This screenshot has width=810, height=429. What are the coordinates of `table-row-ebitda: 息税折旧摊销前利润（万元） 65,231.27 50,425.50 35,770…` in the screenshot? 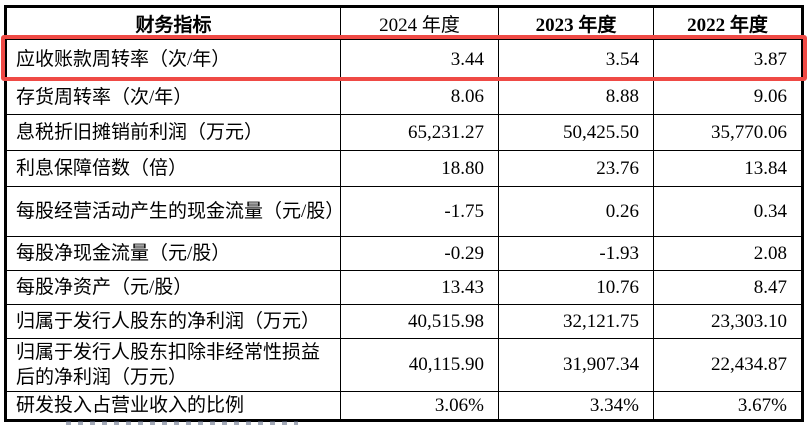 It's located at (404, 132).